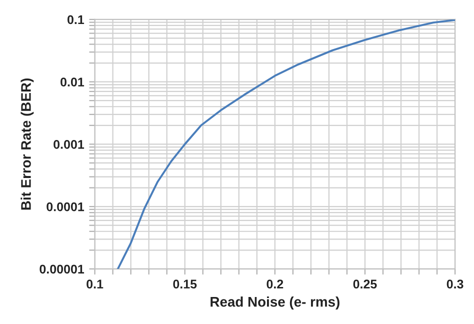 Image resolution: width=474 pixels, height=324 pixels. I want to click on y-tick-label: 0.00001, so click(62, 269).